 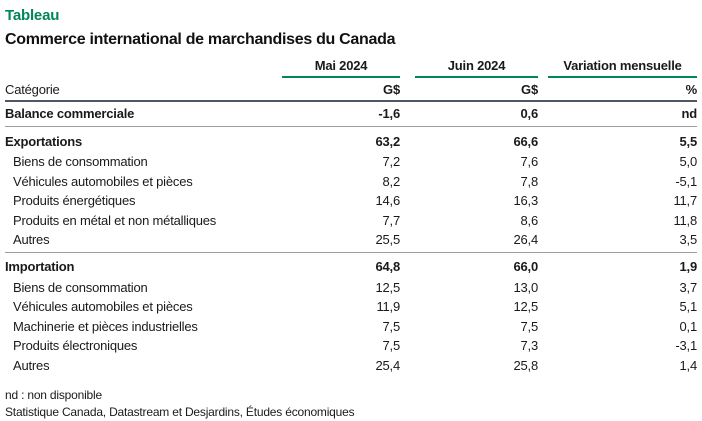 What do you see at coordinates (351, 267) in the screenshot?
I see `table-row: Importation 64,8 66,0 1,9` at bounding box center [351, 267].